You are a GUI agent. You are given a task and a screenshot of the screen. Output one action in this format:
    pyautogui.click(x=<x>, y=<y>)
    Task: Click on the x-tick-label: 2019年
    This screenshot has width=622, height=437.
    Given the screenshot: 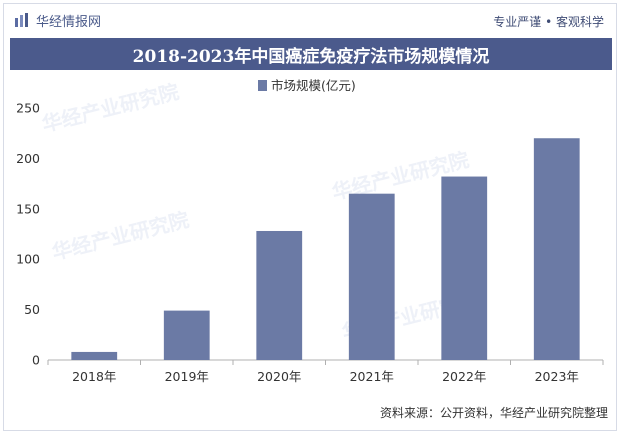 What is the action you would take?
    pyautogui.click(x=187, y=376)
    